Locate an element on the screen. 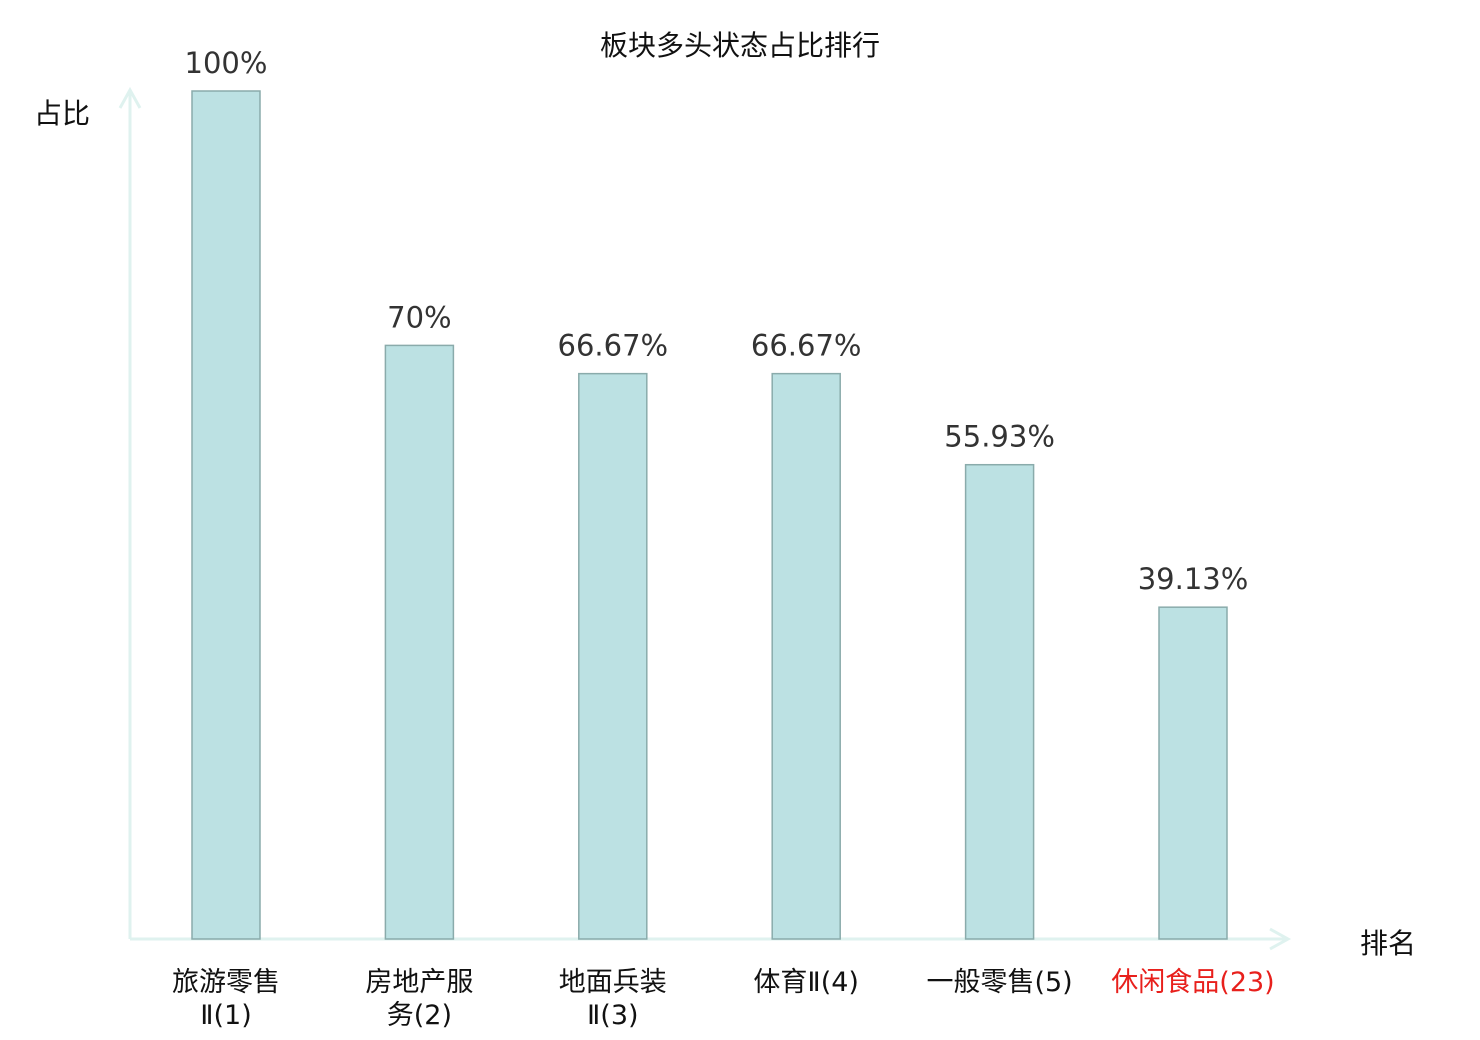  x-tick-label: 体育Ⅱ(4) is located at coordinates (806, 982).